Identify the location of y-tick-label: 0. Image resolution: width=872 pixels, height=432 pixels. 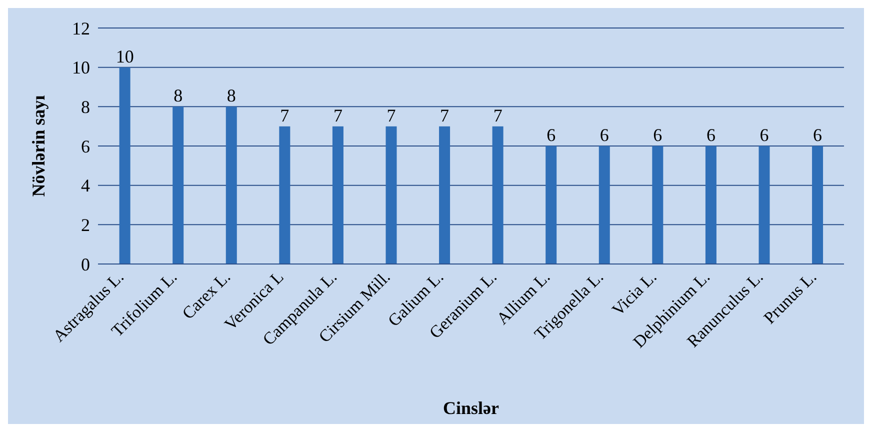
(85, 264).